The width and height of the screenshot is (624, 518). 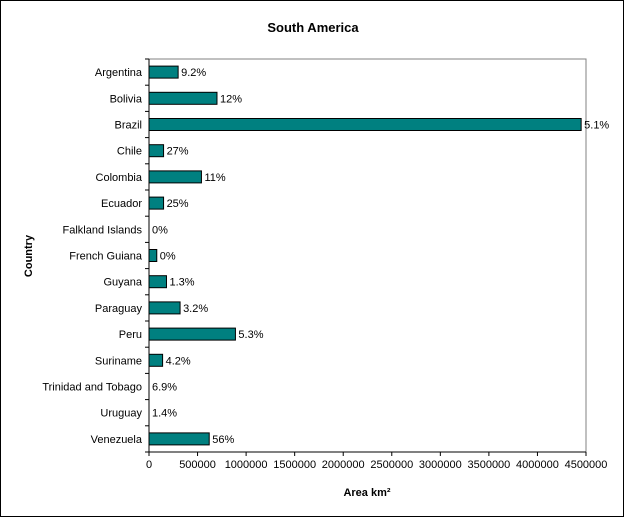 I want to click on x-tick-label: 1500000, so click(x=294, y=465).